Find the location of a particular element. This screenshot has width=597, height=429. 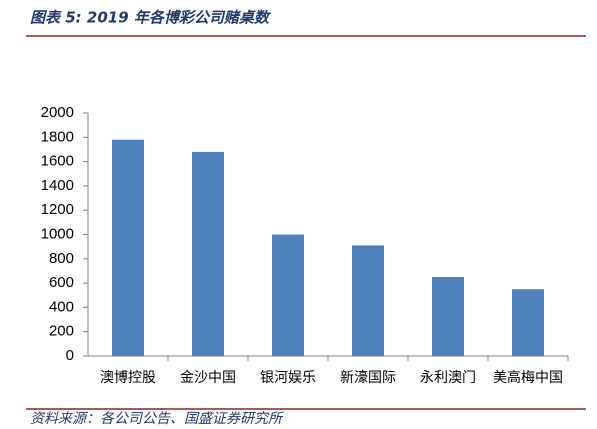

x-tick-label: 永利澳门 is located at coordinates (448, 378).